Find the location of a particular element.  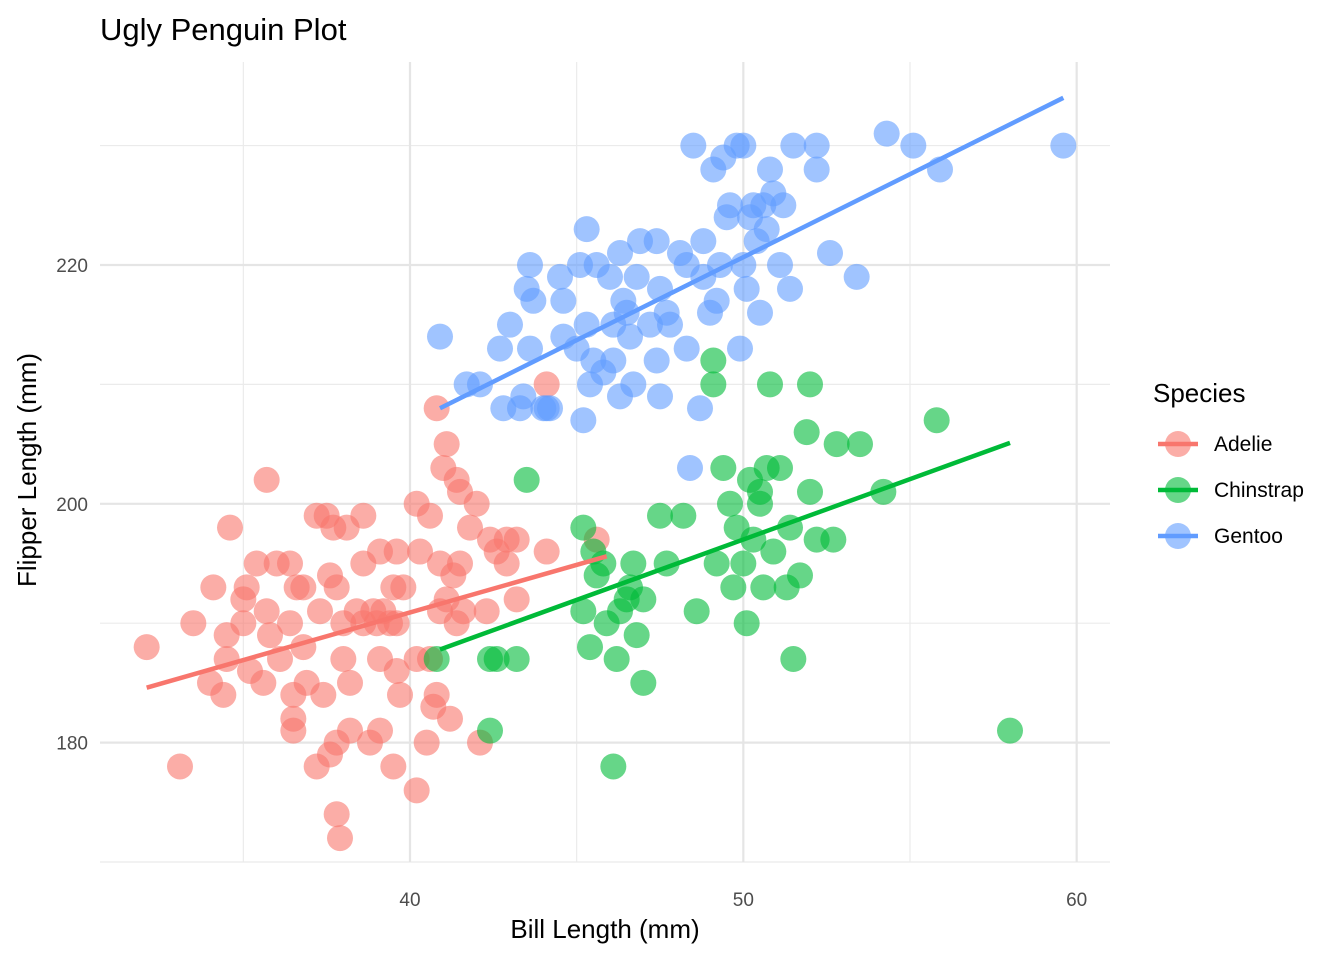

chart-title: Ugly Penguin Plot is located at coordinates (223, 29).